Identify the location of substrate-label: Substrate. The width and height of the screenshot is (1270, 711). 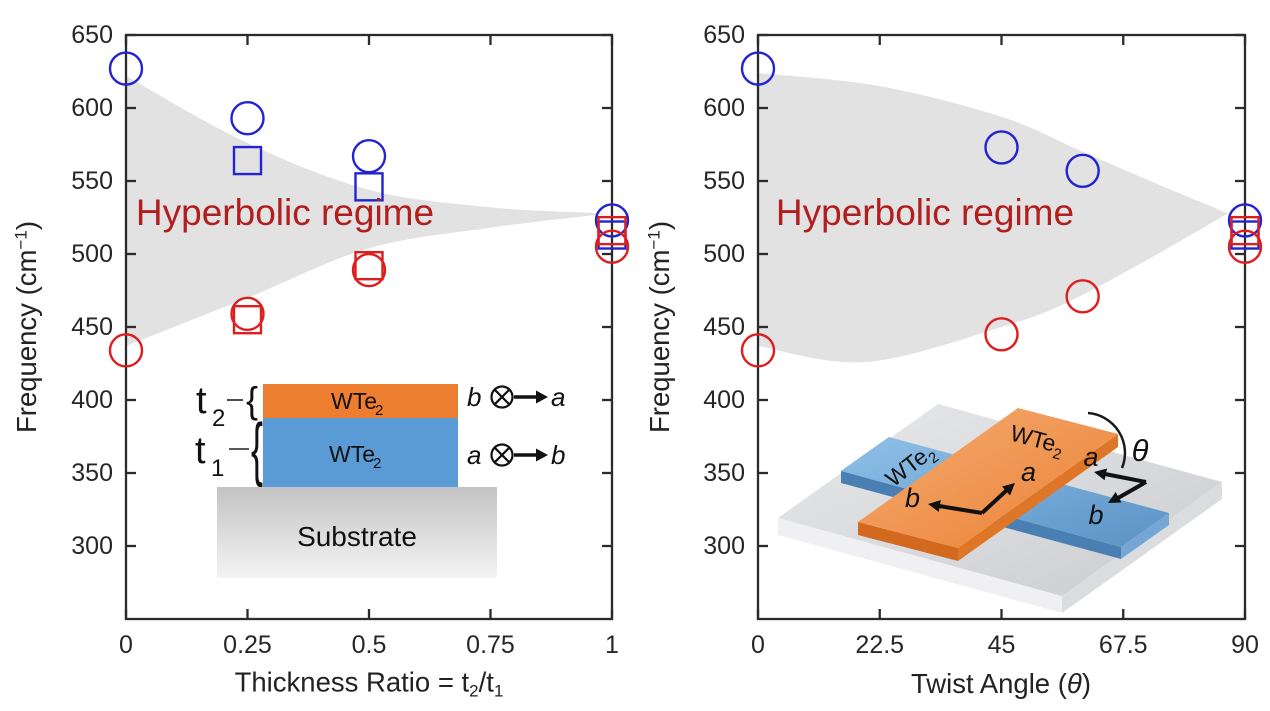
(357, 536).